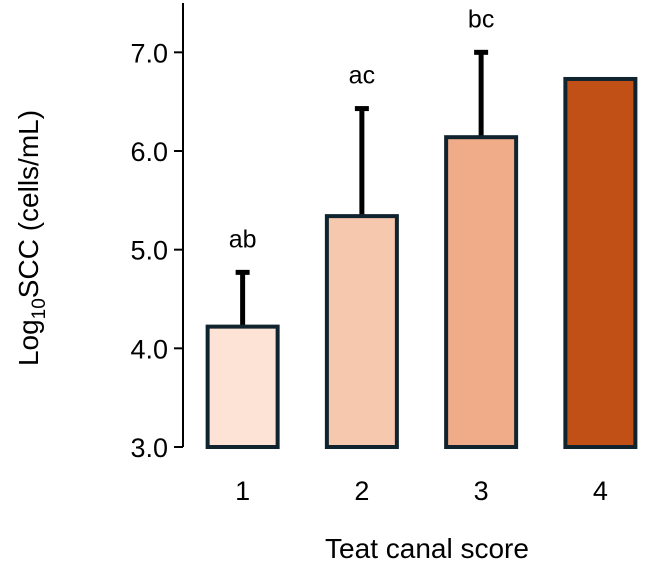 The image size is (669, 568). I want to click on y-axis-title-subscript: 10, so click(39, 308).